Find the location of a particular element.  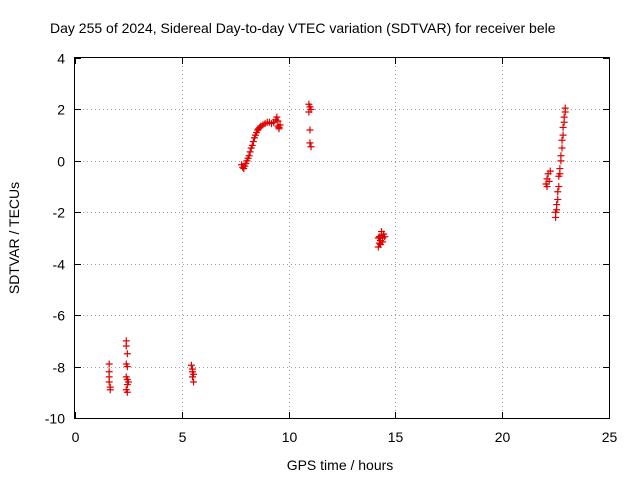

x-tick-label: 25 is located at coordinates (610, 437).